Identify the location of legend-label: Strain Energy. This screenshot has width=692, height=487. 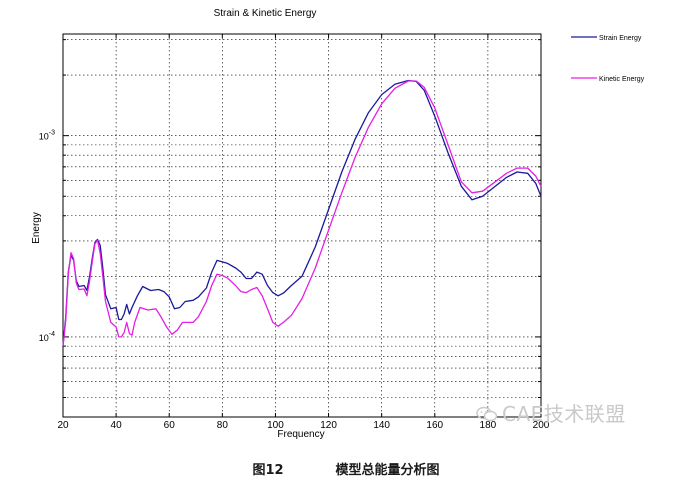
(620, 38).